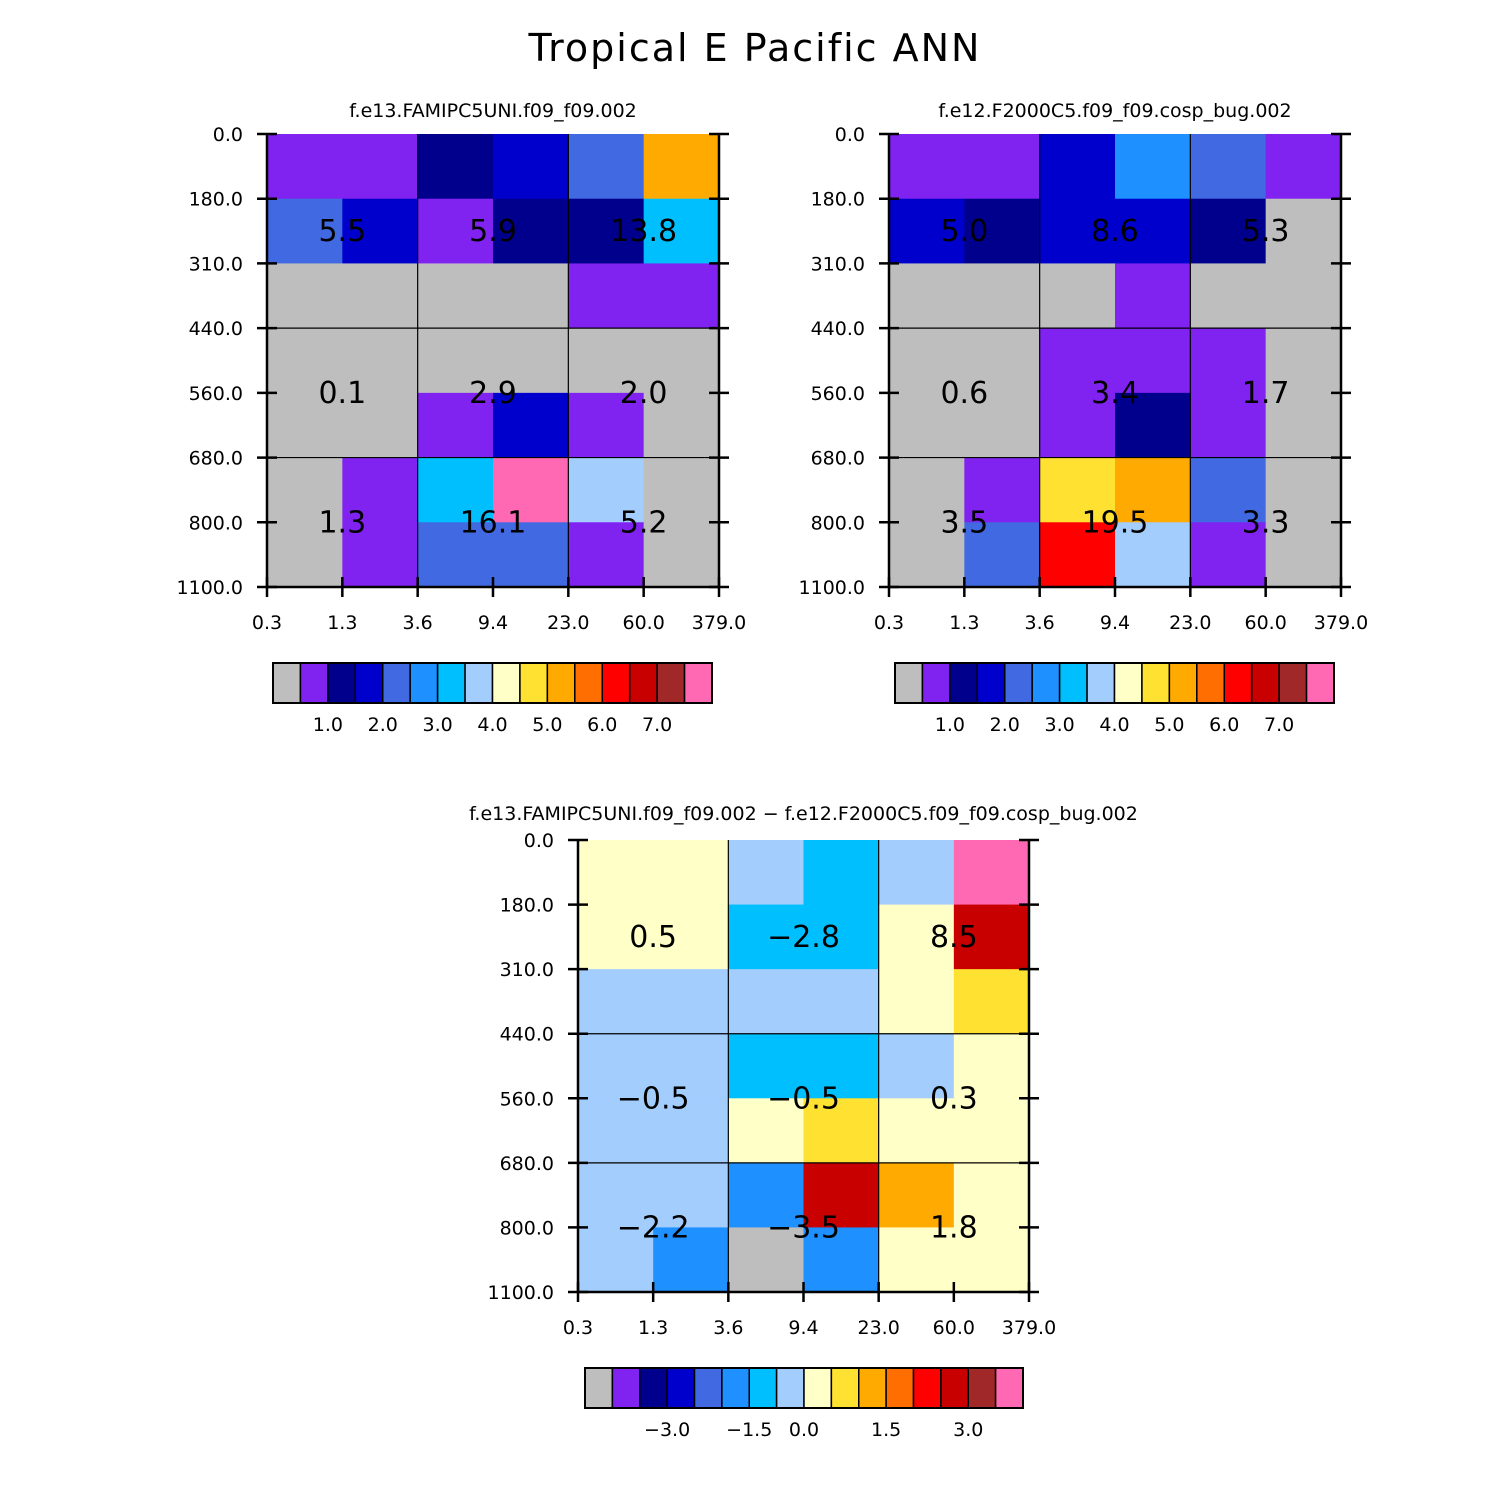  What do you see at coordinates (838, 394) in the screenshot?
I see `y-tick-label: 560.0` at bounding box center [838, 394].